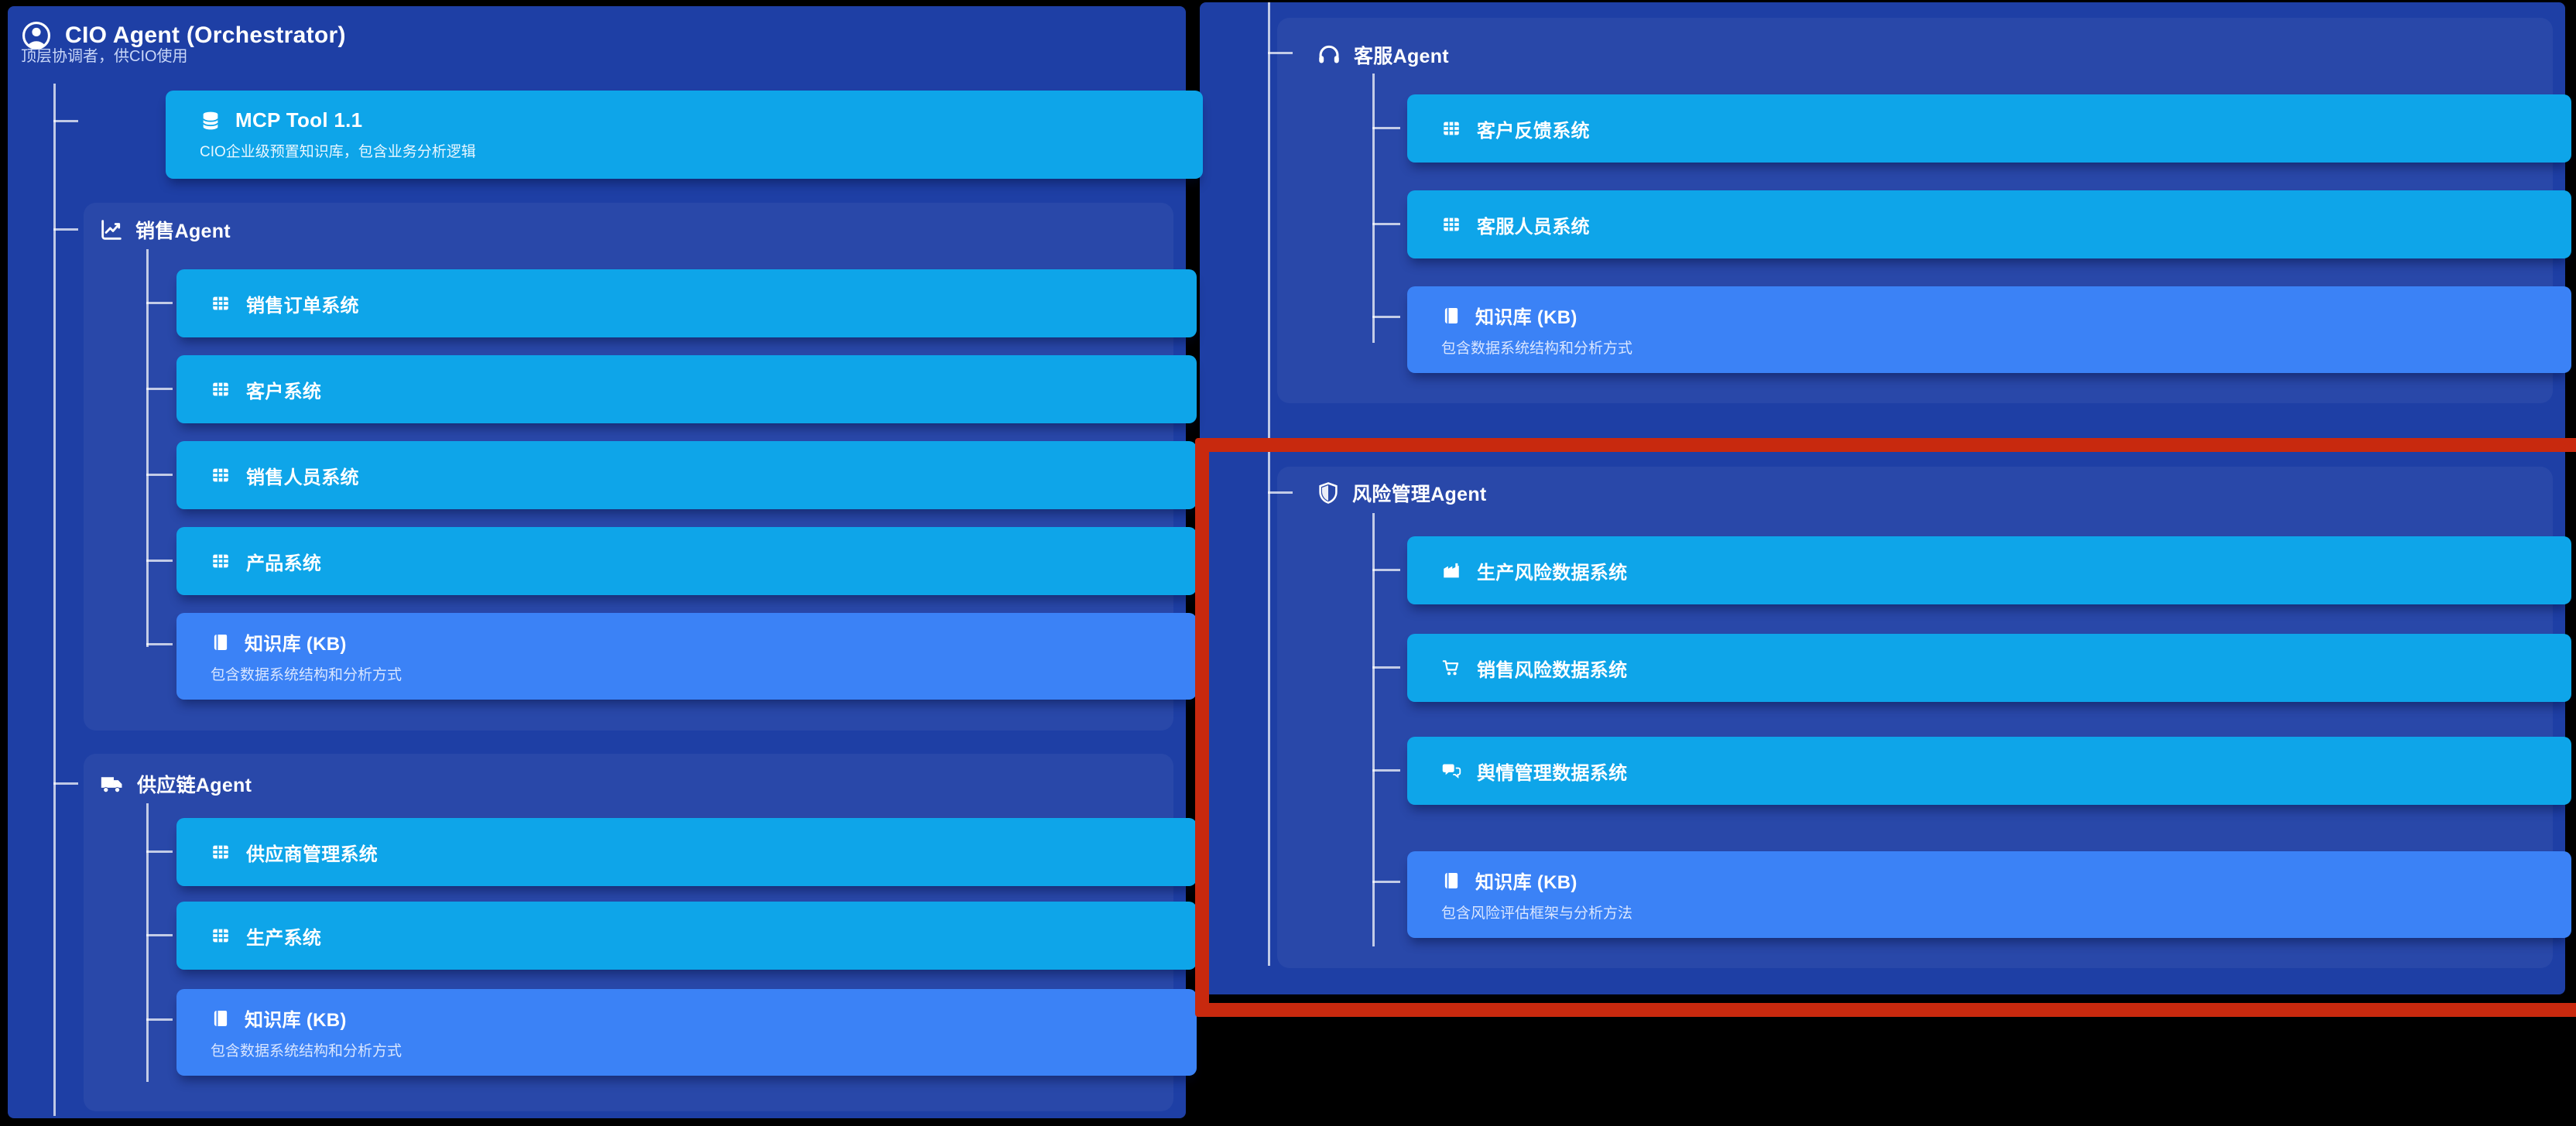  What do you see at coordinates (1537, 913) in the screenshot?
I see `kb-card-desc: 包含风险评估框架与分析方法` at bounding box center [1537, 913].